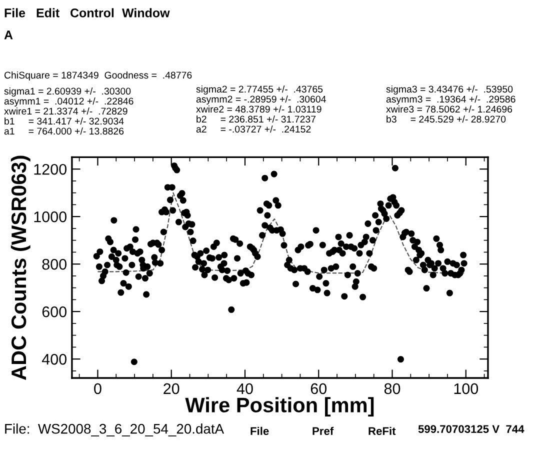  I want to click on text: sigma2 = 2.77455 +/- .43765, so click(259, 90).